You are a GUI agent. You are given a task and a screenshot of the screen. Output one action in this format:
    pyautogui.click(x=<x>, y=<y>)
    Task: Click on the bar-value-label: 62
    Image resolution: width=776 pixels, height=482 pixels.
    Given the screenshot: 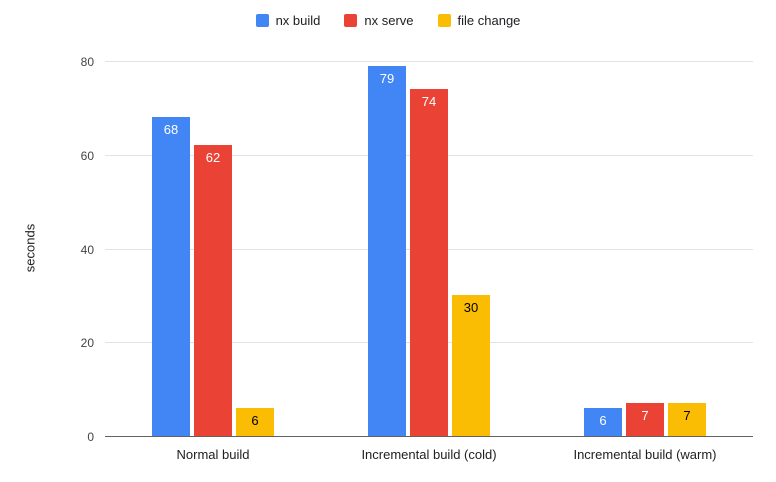 What is the action you would take?
    pyautogui.click(x=213, y=158)
    